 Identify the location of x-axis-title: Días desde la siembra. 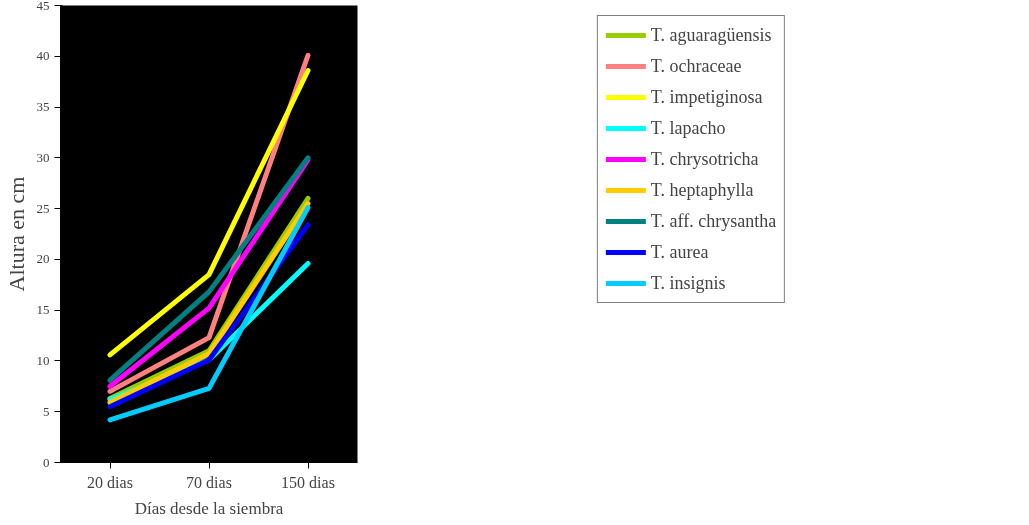
(209, 508).